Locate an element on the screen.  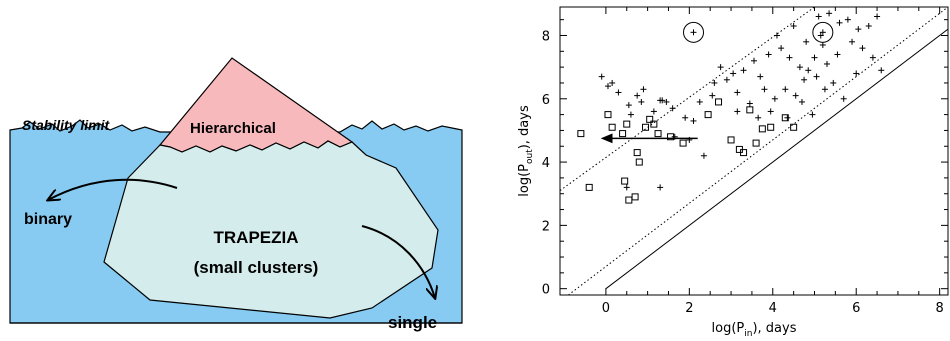
trapezia-subtitle: (small clusters) is located at coordinates (256, 267).